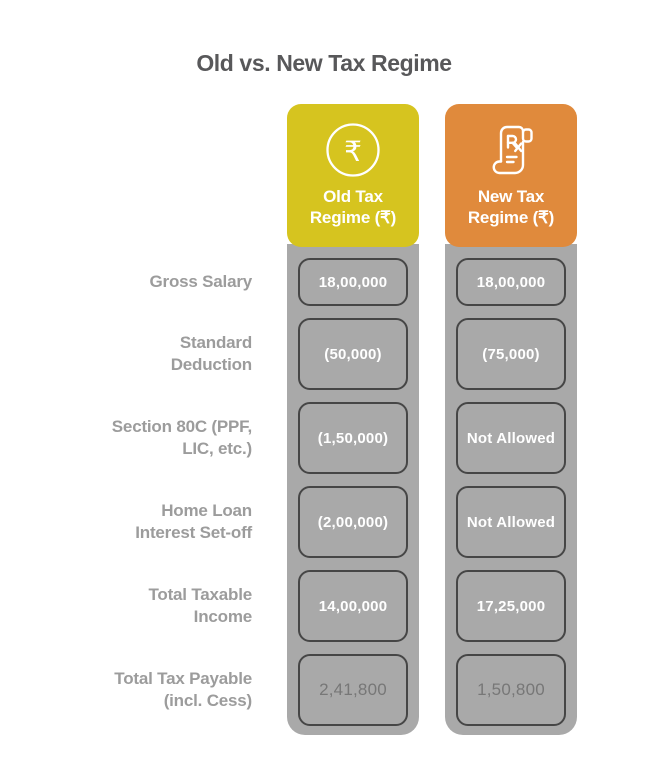  I want to click on value-box: (2,00,000), so click(353, 522).